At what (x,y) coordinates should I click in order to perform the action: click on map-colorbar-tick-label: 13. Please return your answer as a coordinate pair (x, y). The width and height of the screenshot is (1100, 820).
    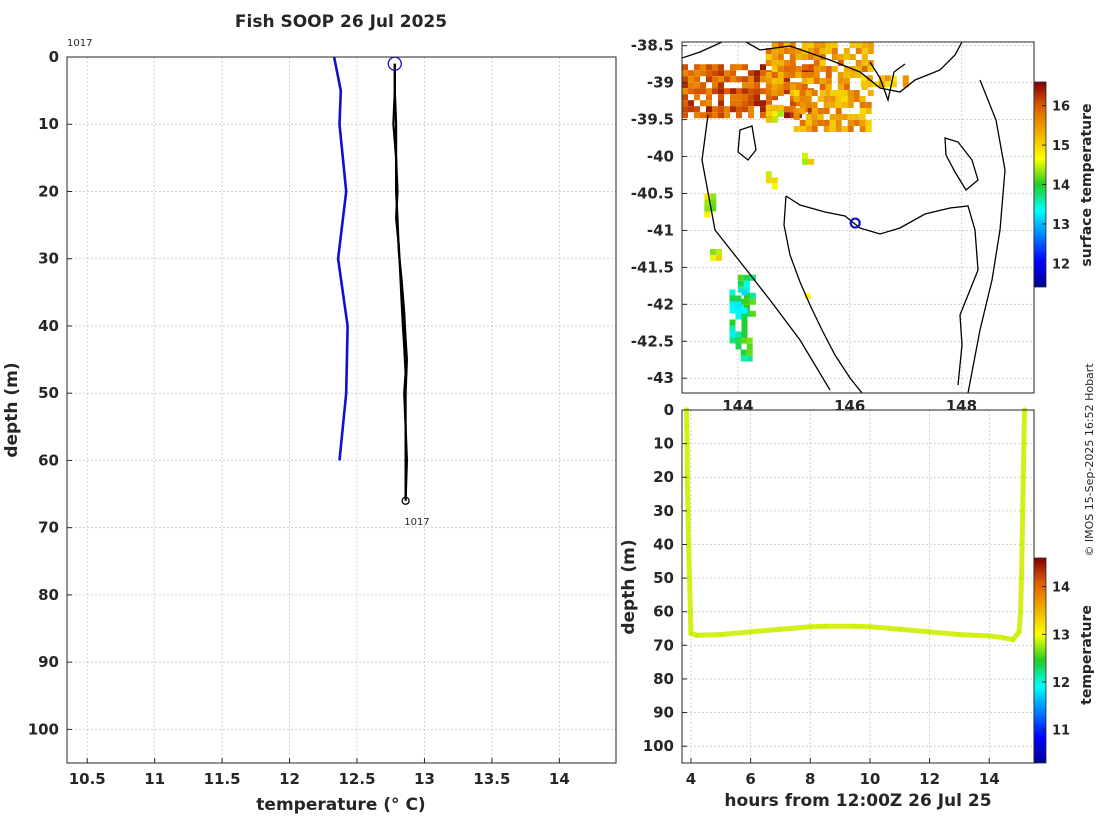
    Looking at the image, I should click on (1061, 225).